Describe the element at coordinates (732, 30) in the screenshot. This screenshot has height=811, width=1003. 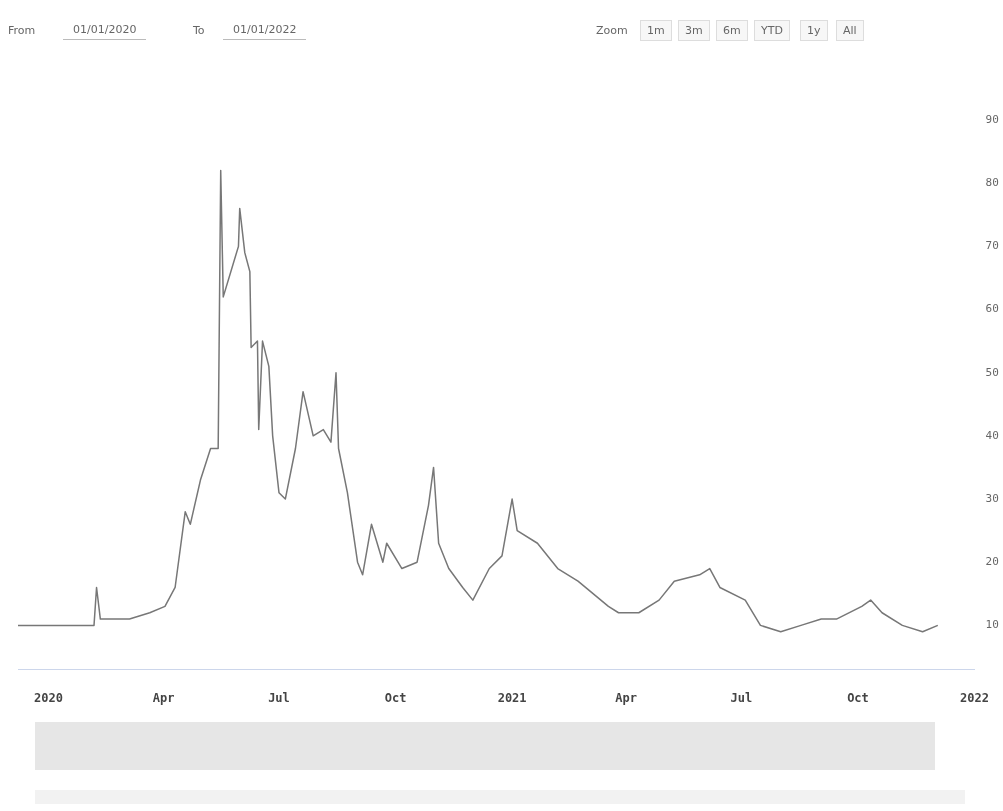
I see `text: 6m` at that location.